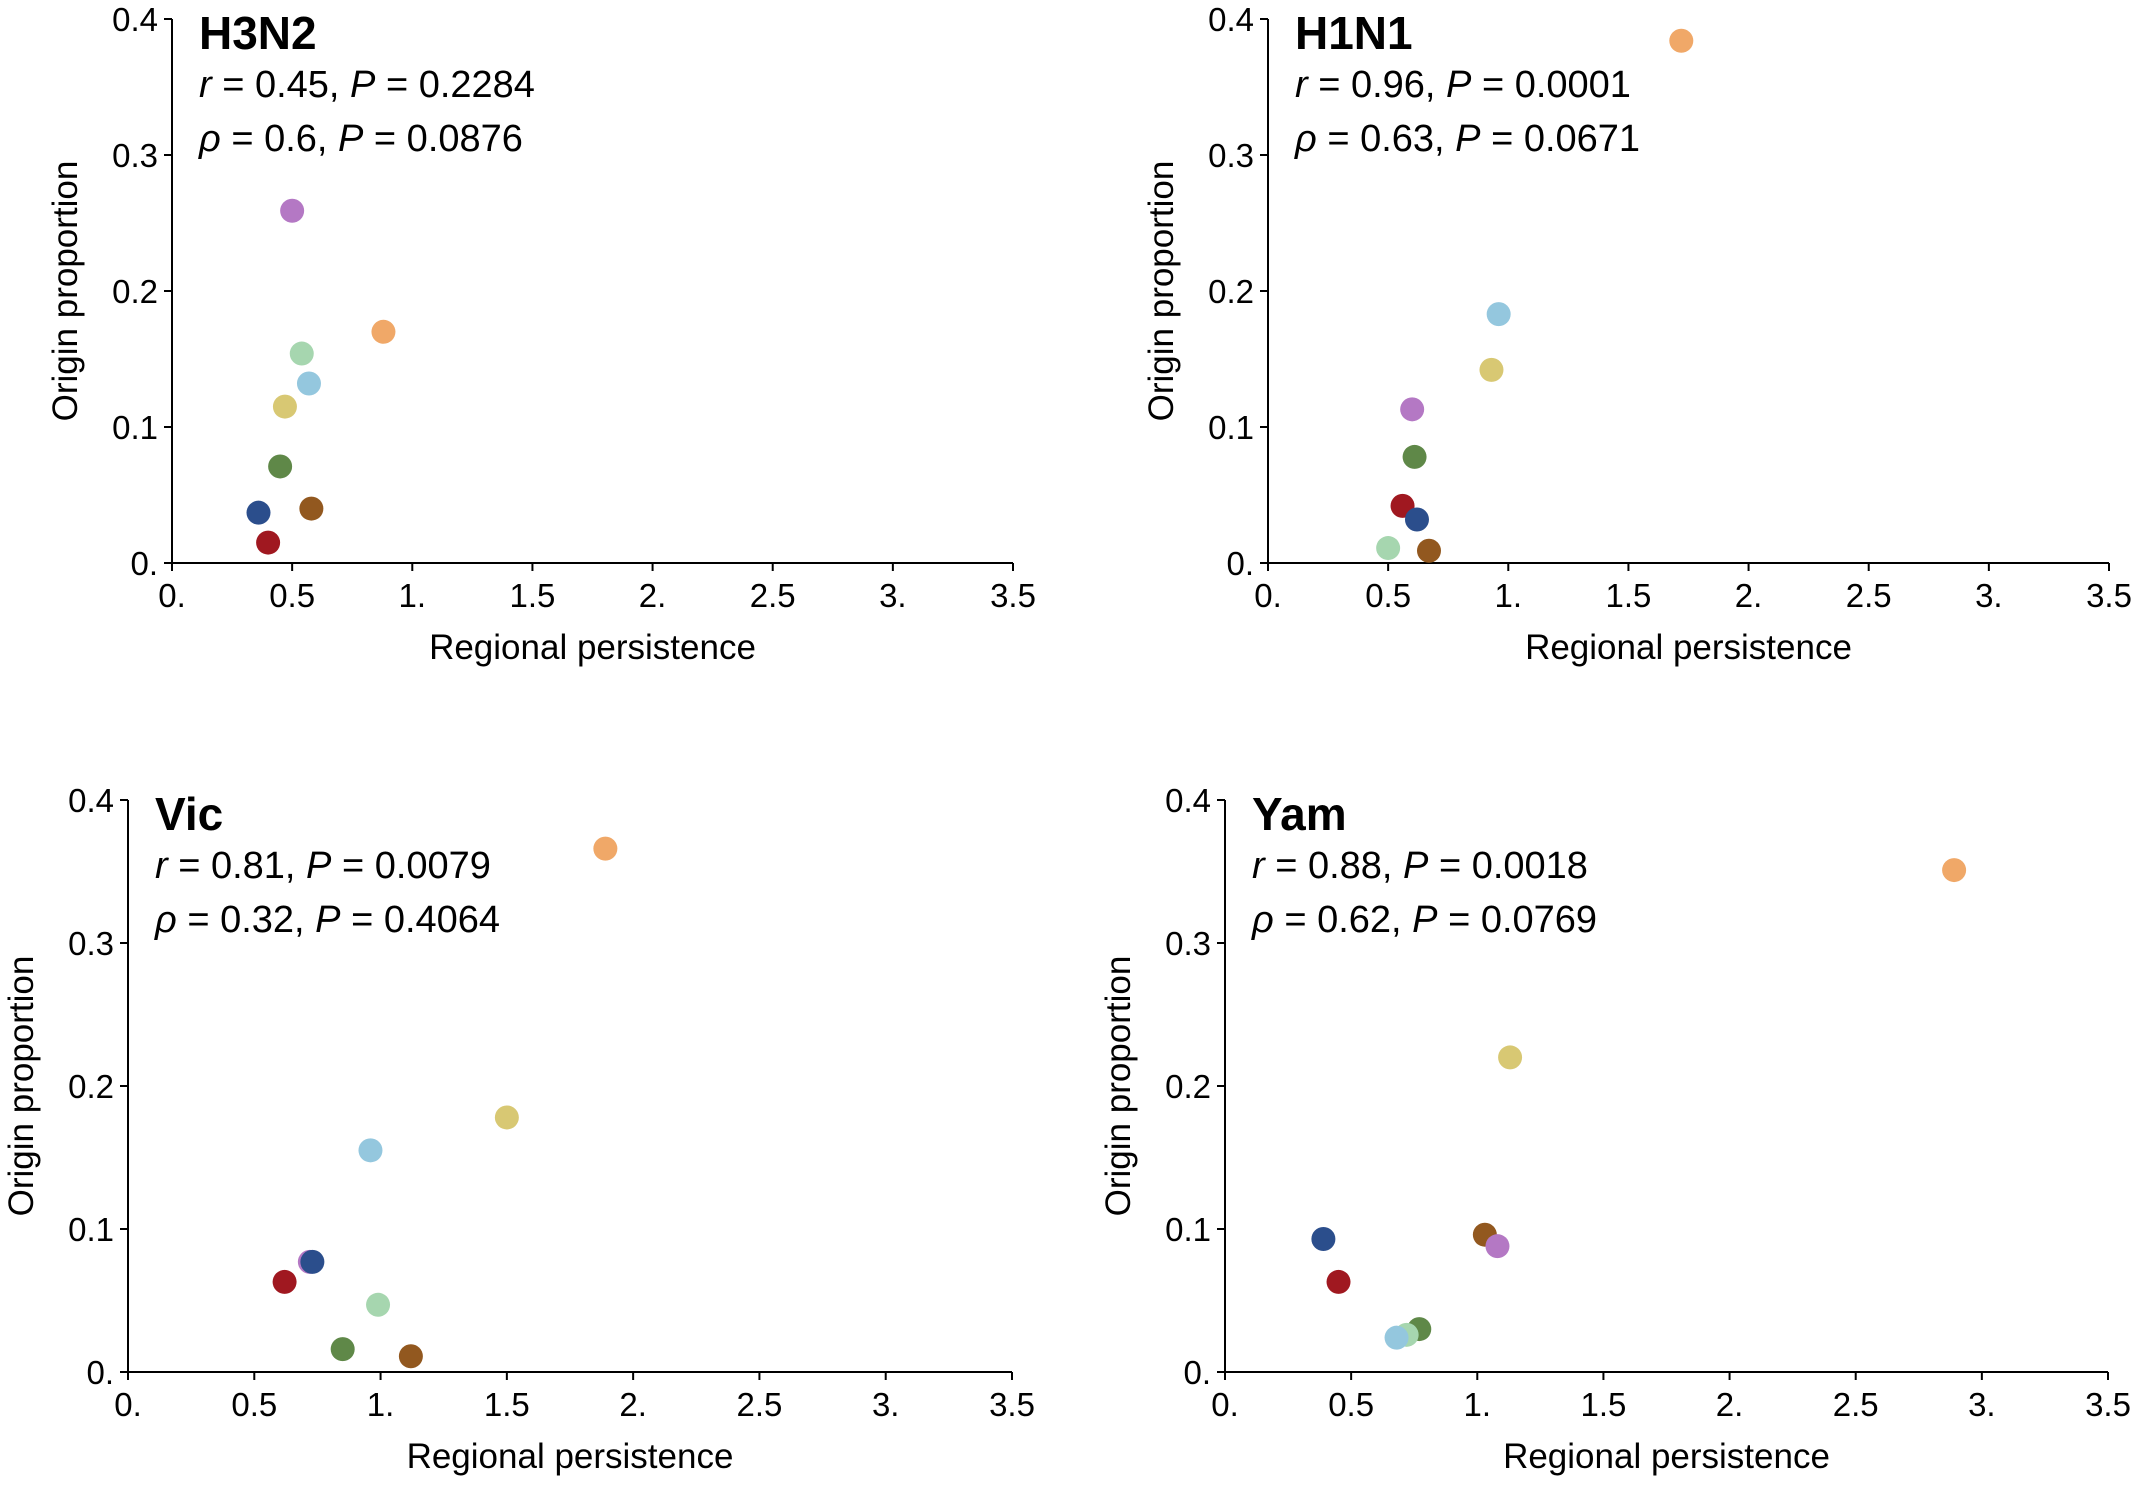 This screenshot has height=1488, width=2138. Describe the element at coordinates (411, 866) in the screenshot. I see `stat-val: = 0.0079` at that location.